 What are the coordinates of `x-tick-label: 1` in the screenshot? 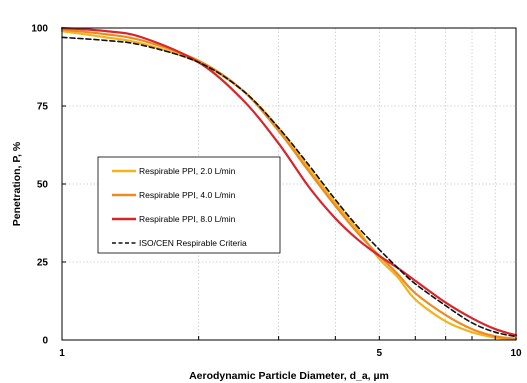 It's located at (62, 353).